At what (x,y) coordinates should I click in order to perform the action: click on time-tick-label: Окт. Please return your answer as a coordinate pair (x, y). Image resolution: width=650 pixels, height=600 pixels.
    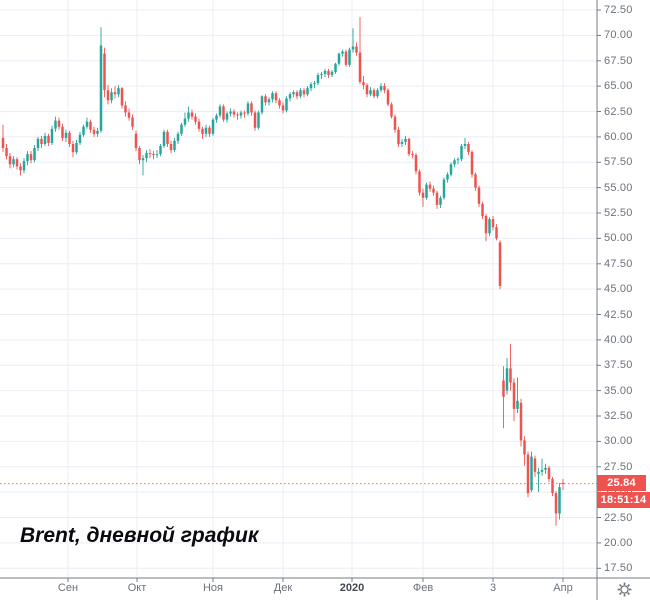
    Looking at the image, I should click on (137, 588).